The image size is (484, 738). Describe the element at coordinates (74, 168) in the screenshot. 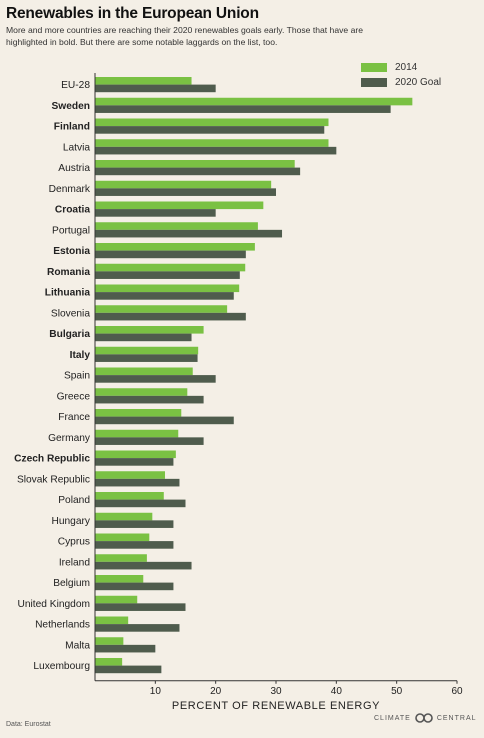

I see `category-label-austria: Austria` at that location.